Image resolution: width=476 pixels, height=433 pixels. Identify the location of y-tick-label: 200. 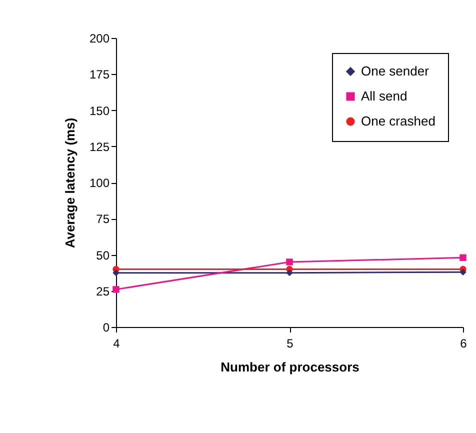
(99, 39).